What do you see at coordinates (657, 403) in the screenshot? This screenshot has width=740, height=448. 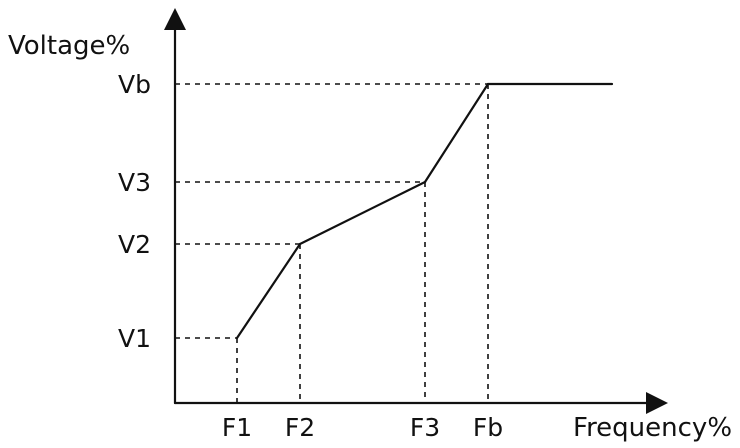 I see `x-axis-arrowhead` at bounding box center [657, 403].